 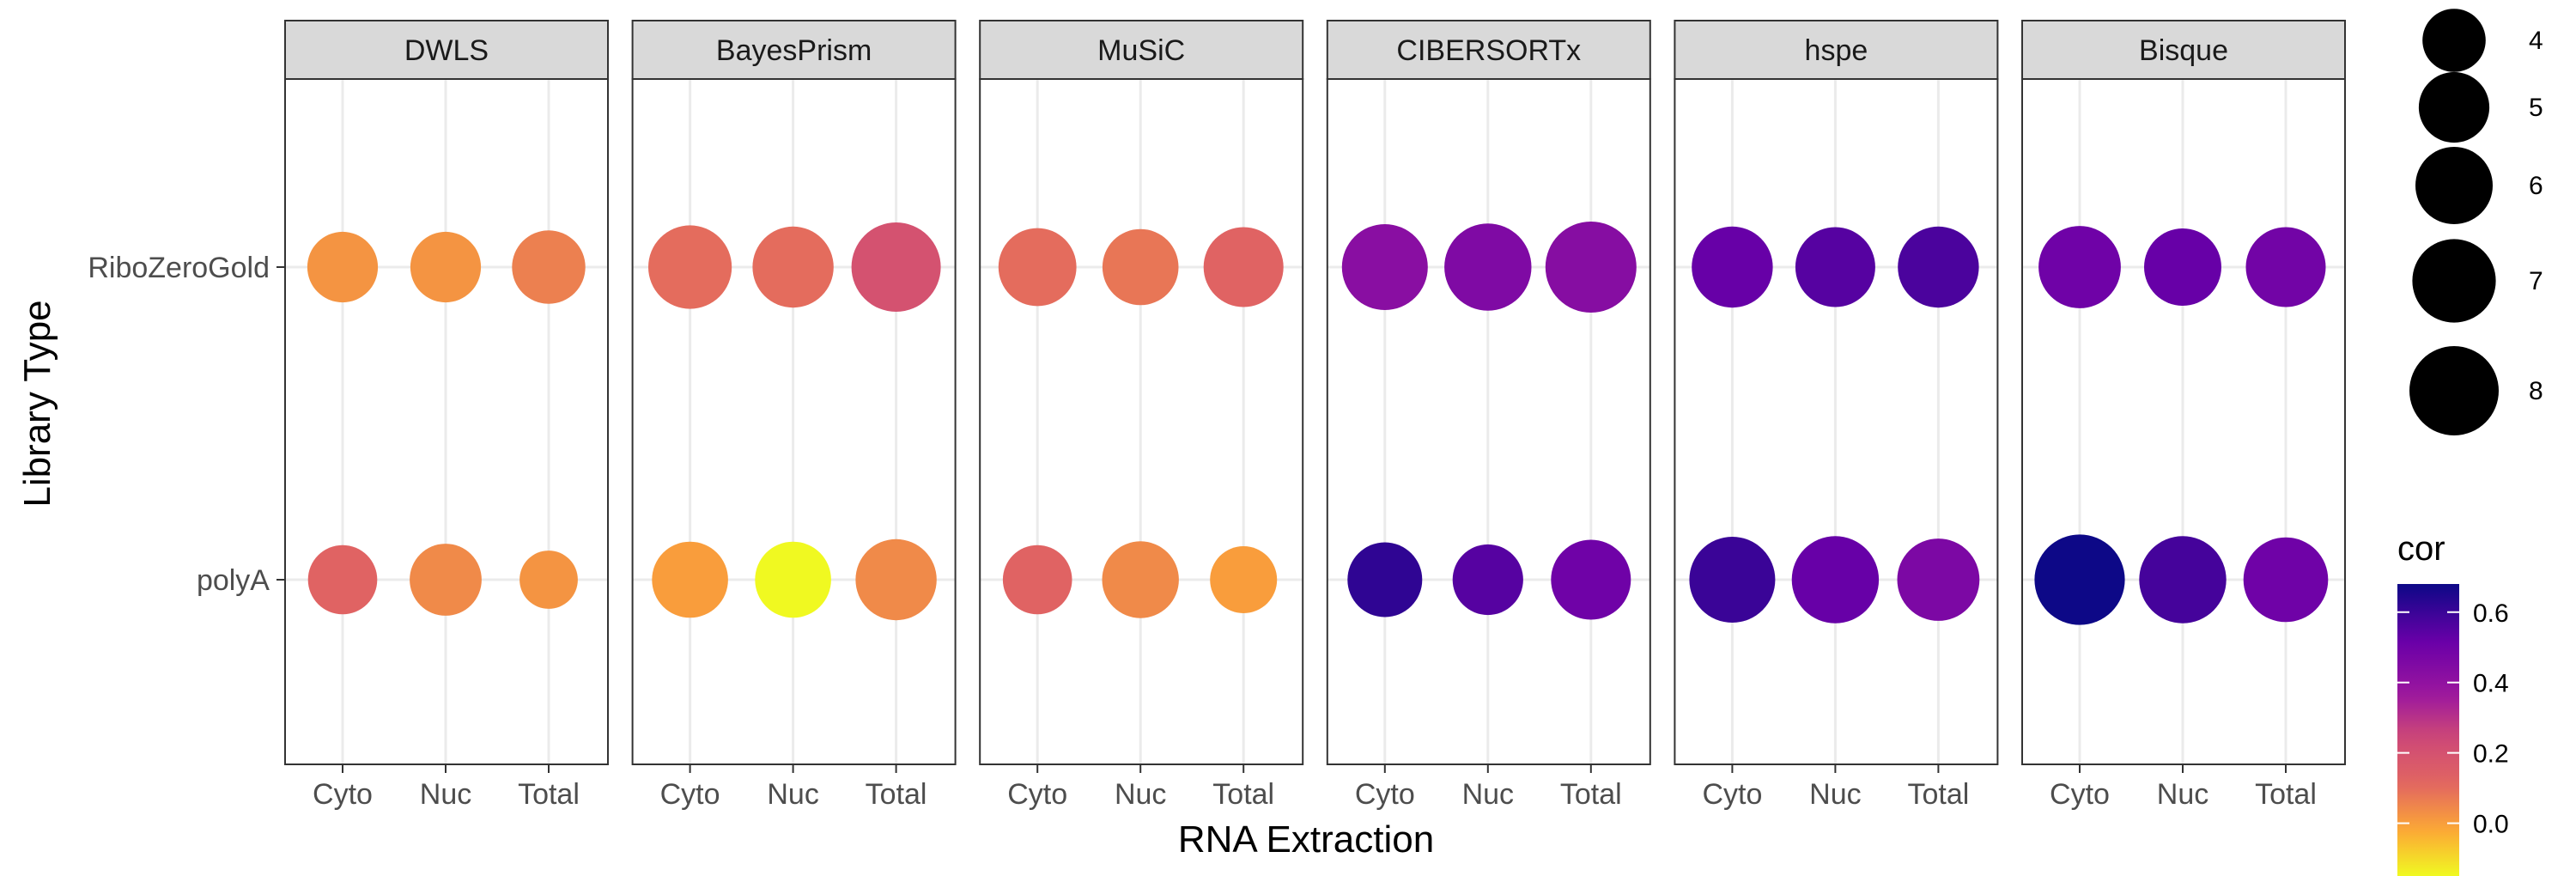 What do you see at coordinates (186, 424) in the screenshot?
I see `y-axis: RiboZeroGold polyA` at bounding box center [186, 424].